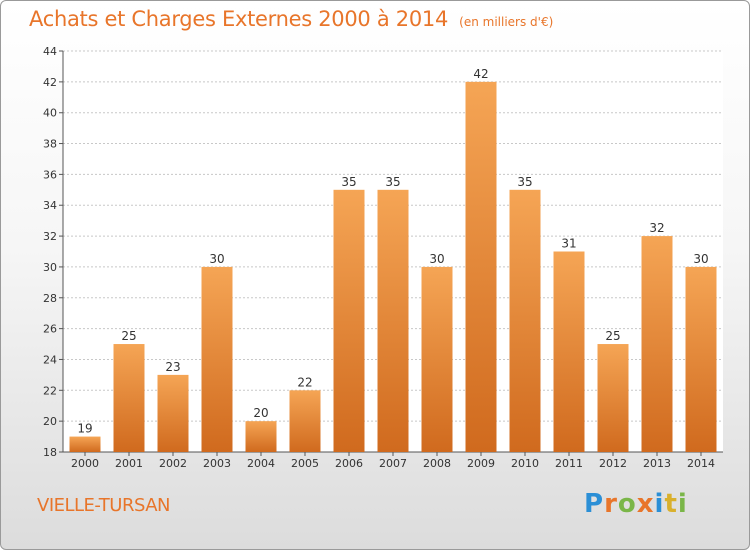 The height and width of the screenshot is (550, 750). Describe the element at coordinates (480, 74) in the screenshot. I see `data-label-2009: 42` at that location.